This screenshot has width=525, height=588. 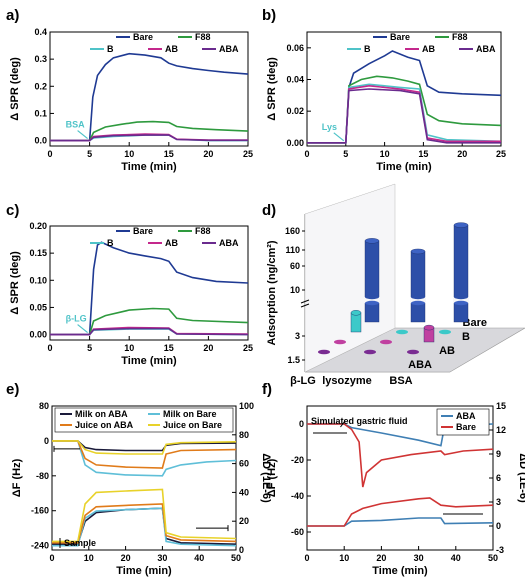 I want to click on legend-label: F88, so click(x=203, y=37).